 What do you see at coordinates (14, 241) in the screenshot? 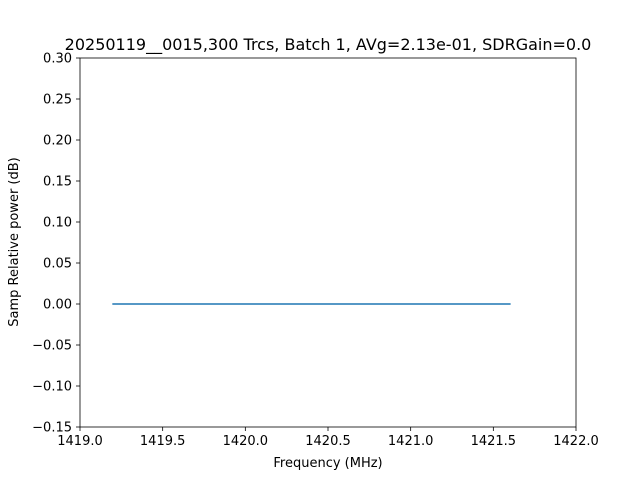
I see `y-axis-label: Samp Relative power (dB)` at bounding box center [14, 241].